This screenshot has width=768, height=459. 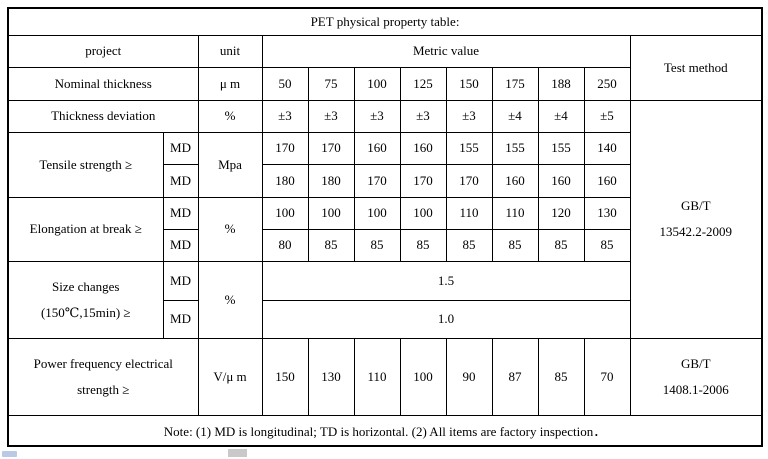 What do you see at coordinates (423, 83) in the screenshot?
I see `nominal-thickness-value: 125` at bounding box center [423, 83].